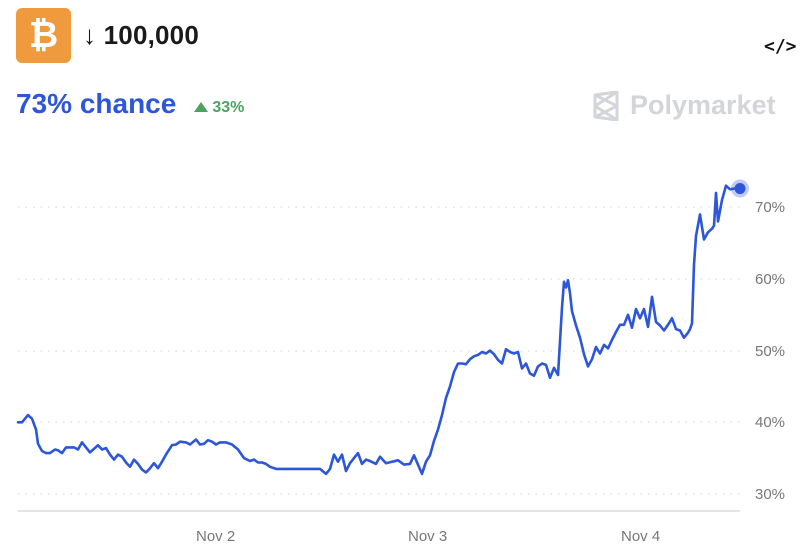  I want to click on market-header: ₿ ↓ 100,000, so click(108, 35).